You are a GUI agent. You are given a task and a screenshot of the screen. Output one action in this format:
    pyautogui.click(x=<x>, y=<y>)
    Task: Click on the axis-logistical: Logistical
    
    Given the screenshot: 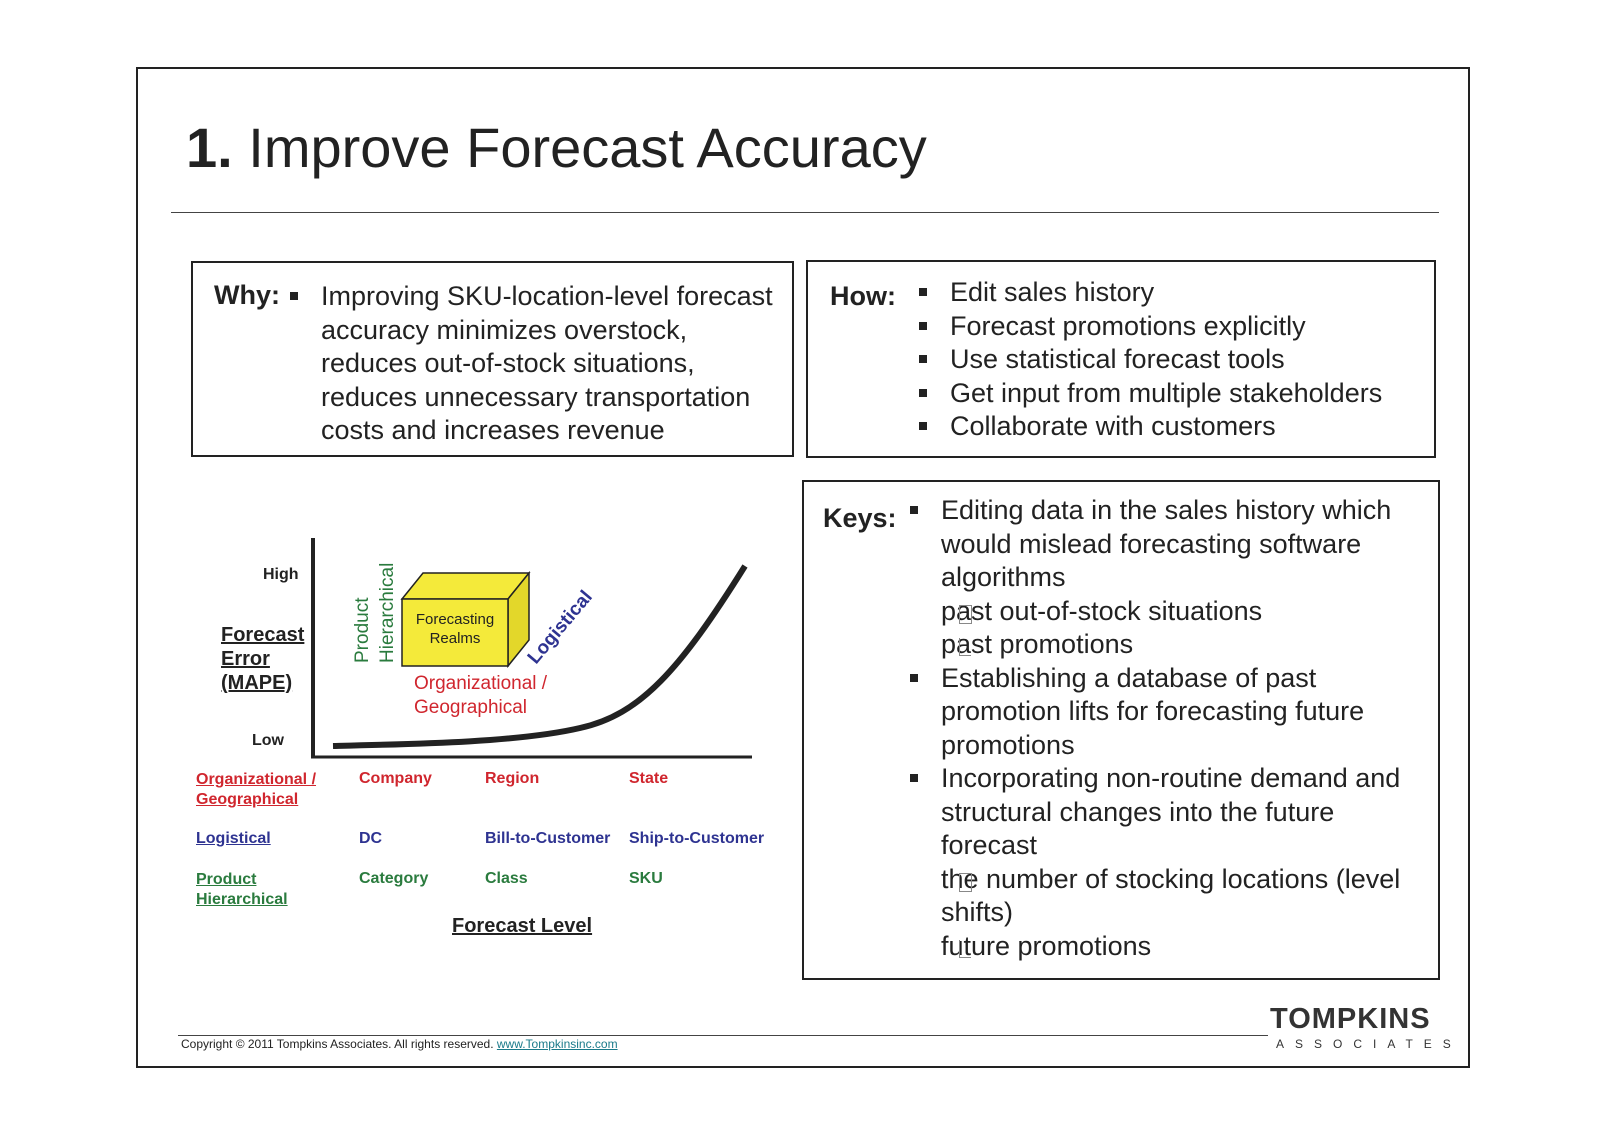 What is the action you would take?
    pyautogui.click(x=560, y=627)
    